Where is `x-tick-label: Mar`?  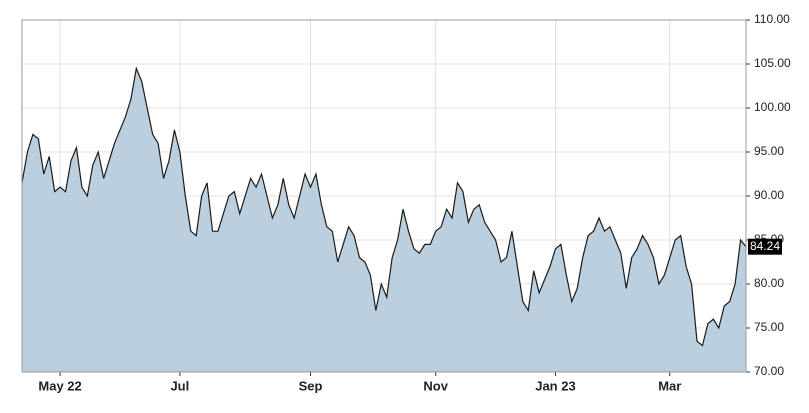 x-tick-label: Mar is located at coordinates (669, 385).